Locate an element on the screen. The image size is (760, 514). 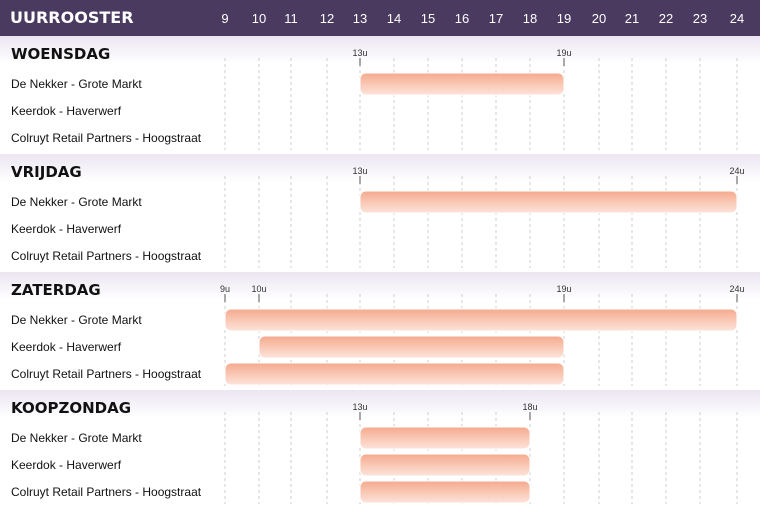
header-bar is located at coordinates (380, 18).